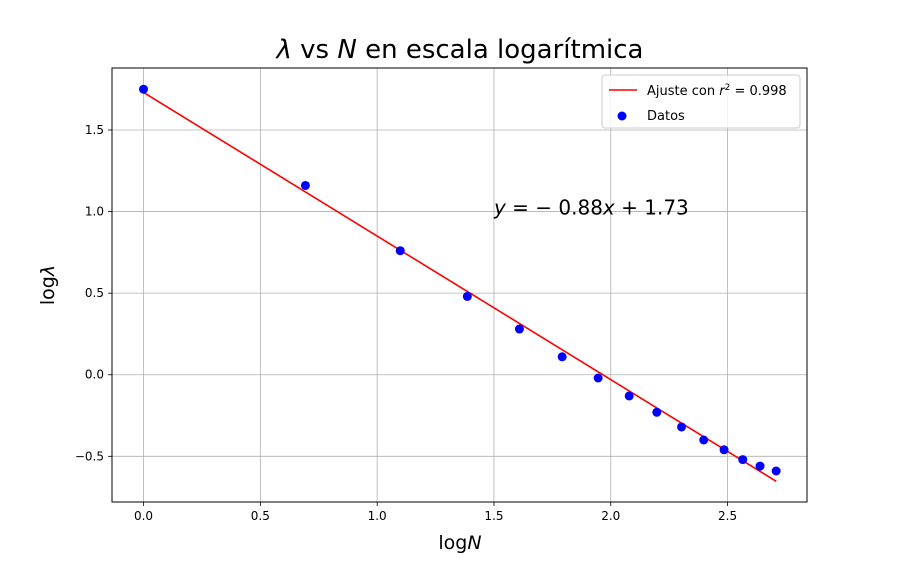 Image resolution: width=897 pixels, height=564 pixels. What do you see at coordinates (608, 208) in the screenshot?
I see `annotation-part-2: x` at bounding box center [608, 208].